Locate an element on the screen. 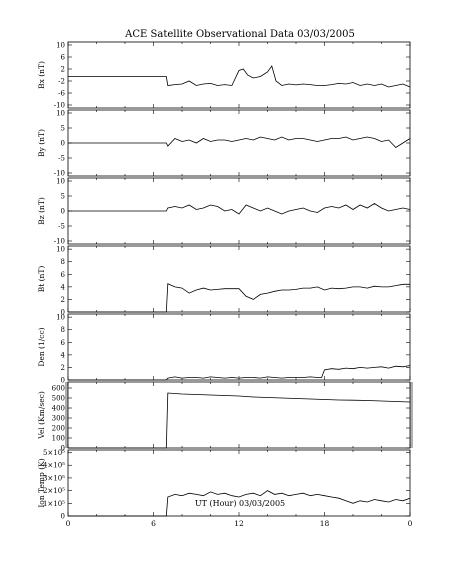 The width and height of the screenshot is (453, 566). y-axis-label: Vel (Km/sec) is located at coordinates (41, 415).